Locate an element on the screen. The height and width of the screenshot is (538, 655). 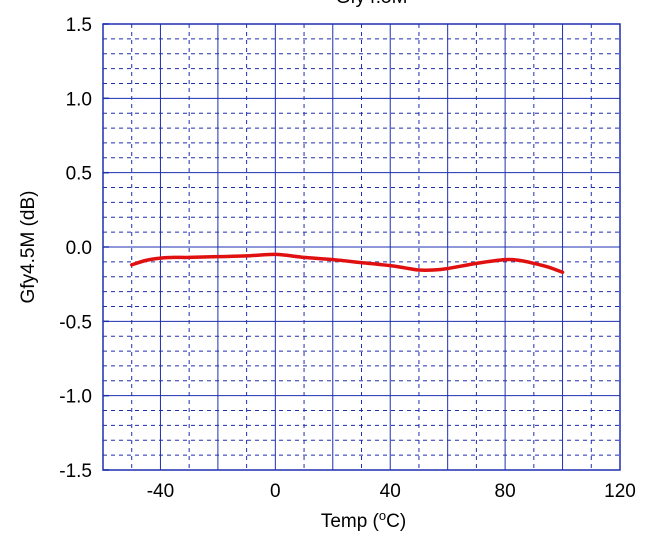
series-line is located at coordinates (347, 263).